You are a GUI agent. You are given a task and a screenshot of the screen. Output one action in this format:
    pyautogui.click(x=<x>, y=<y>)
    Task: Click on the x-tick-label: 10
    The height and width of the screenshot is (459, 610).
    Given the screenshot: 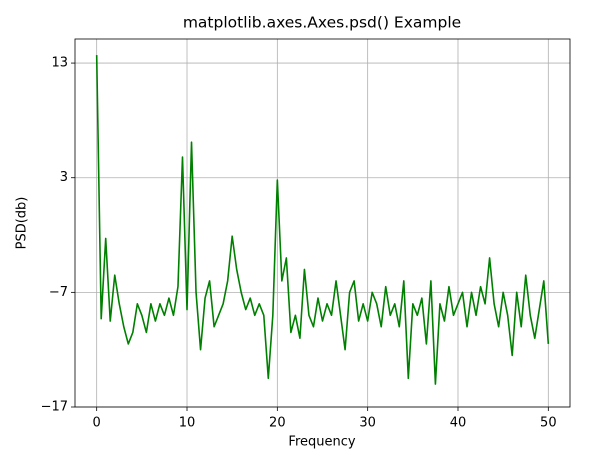 What is the action you would take?
    pyautogui.click(x=187, y=423)
    